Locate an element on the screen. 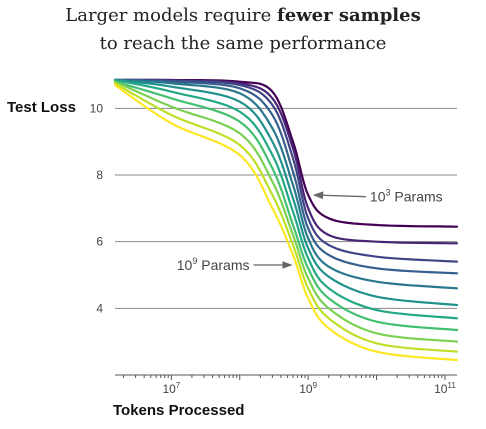 Image resolution: width=486 pixels, height=429 pixels. x-tick-label: 10¹¹ is located at coordinates (445, 388).